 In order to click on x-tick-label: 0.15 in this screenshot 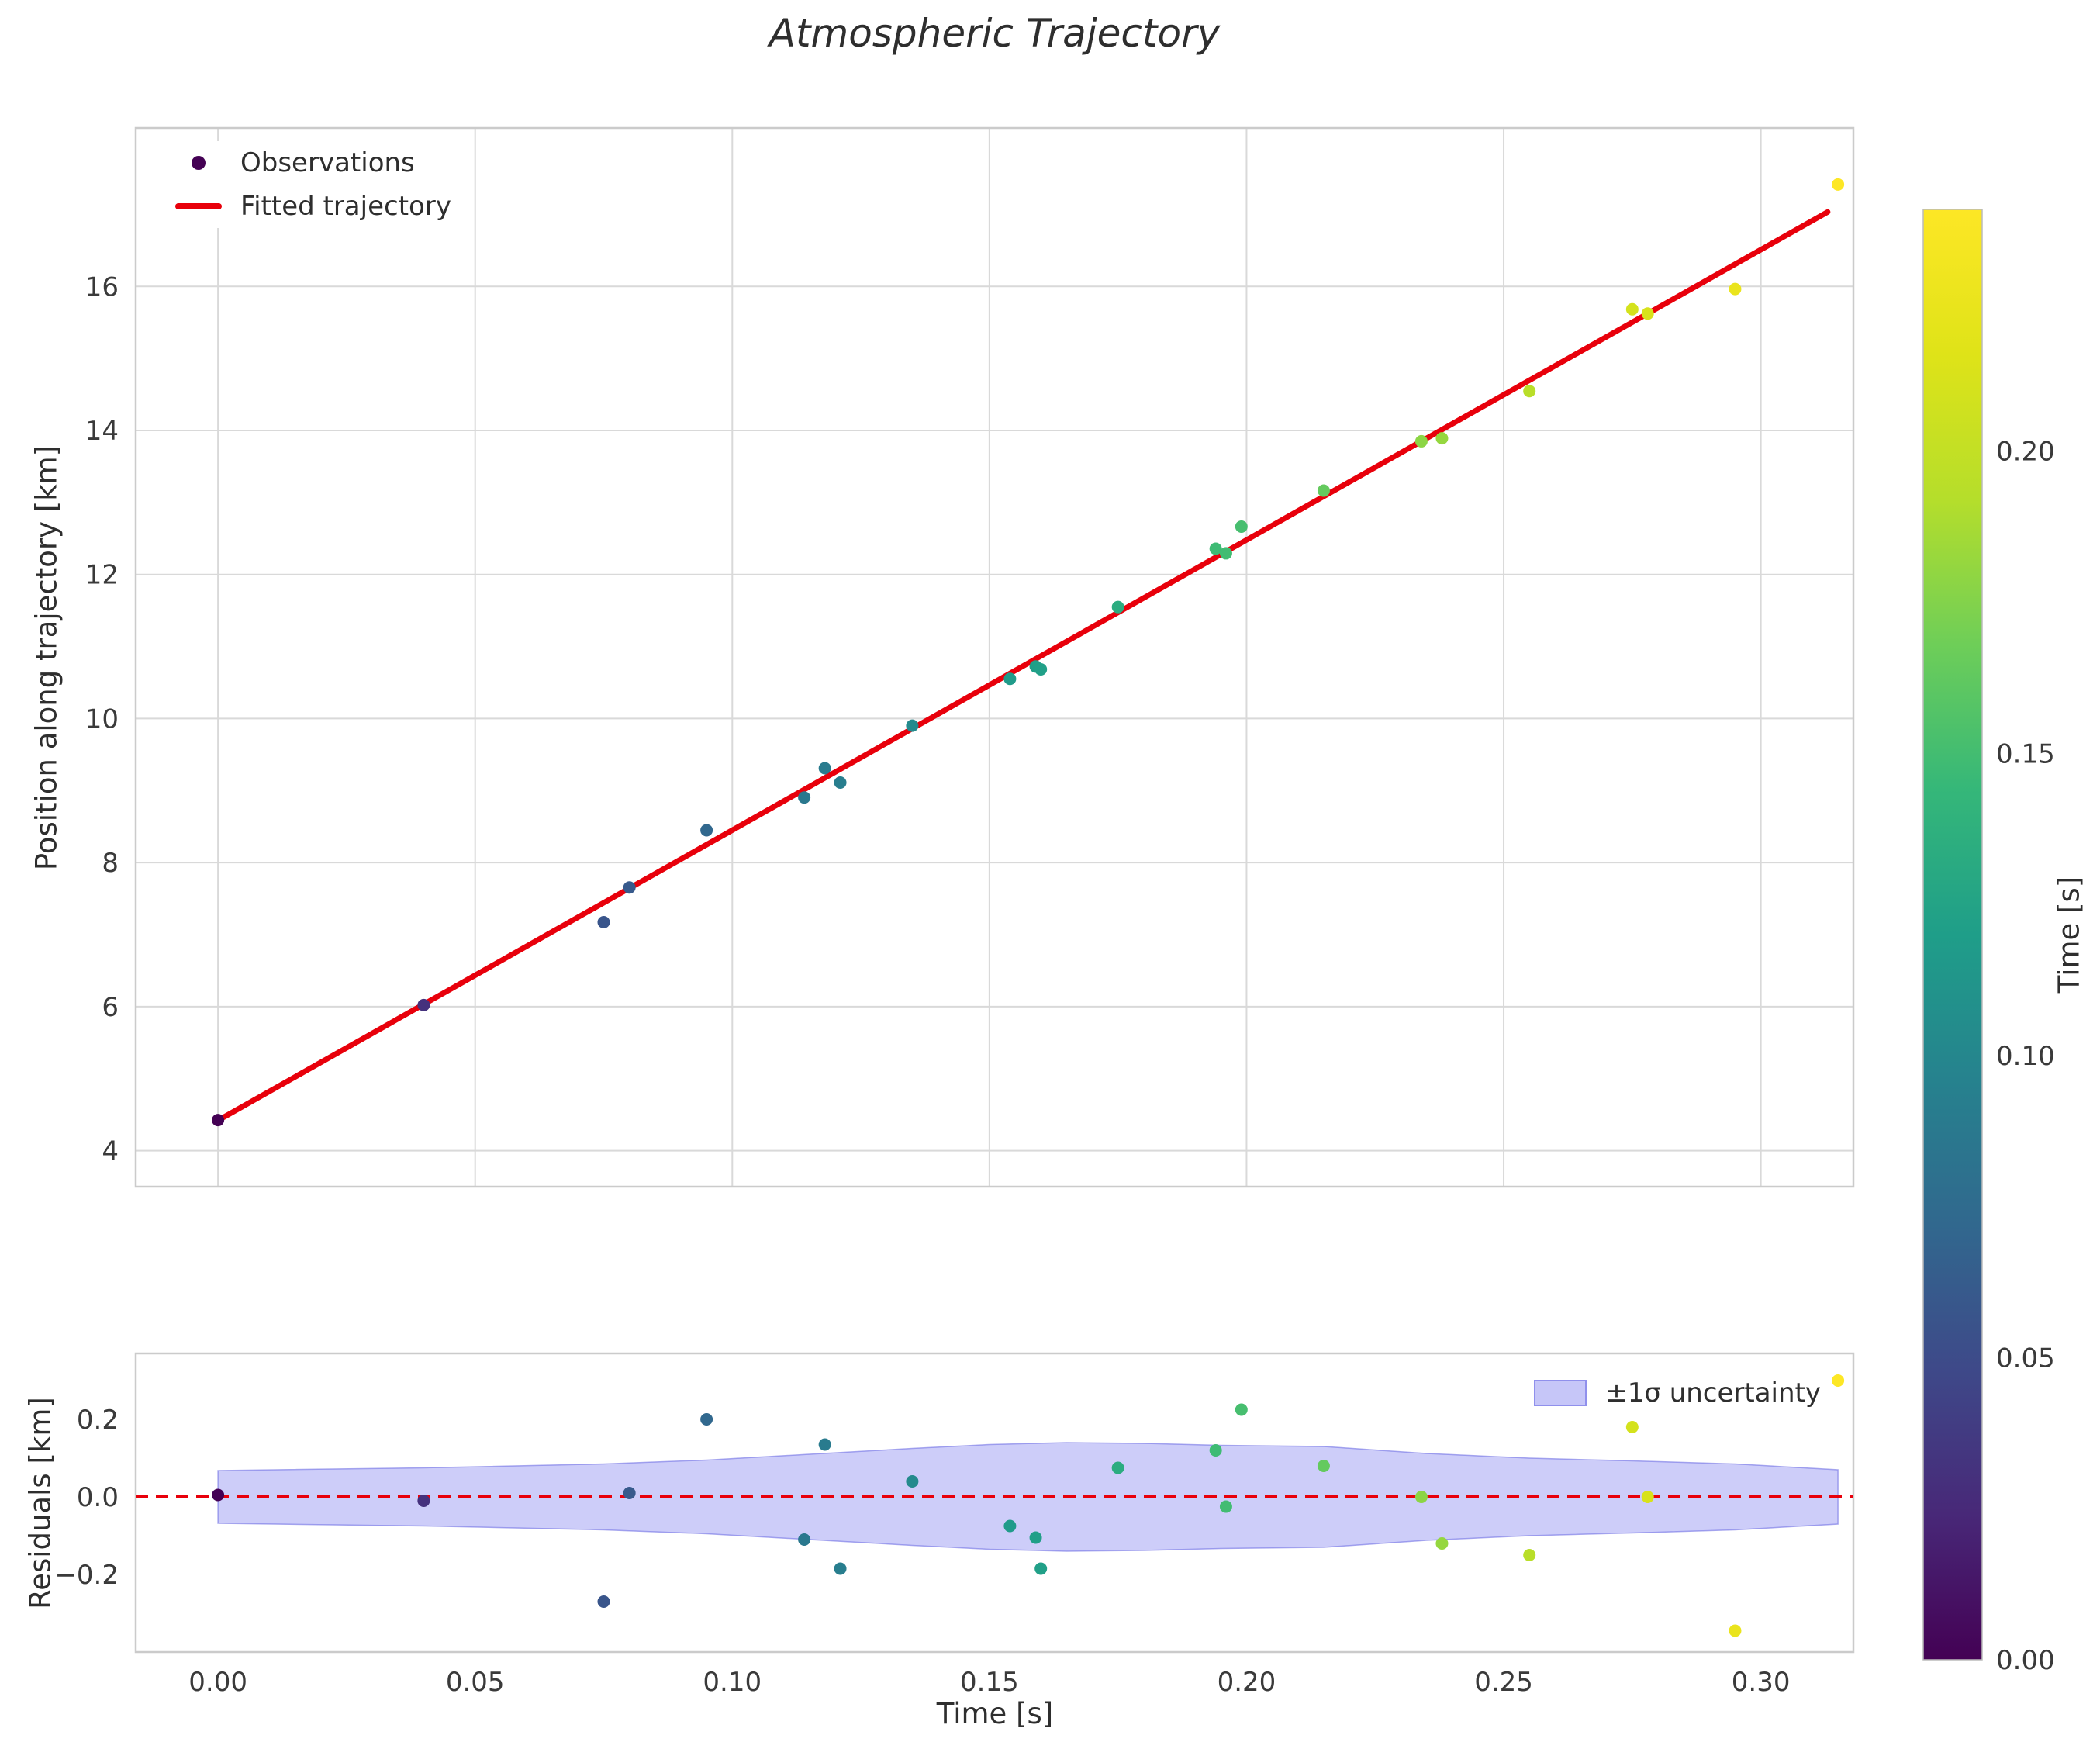, I will do `click(989, 1682)`.